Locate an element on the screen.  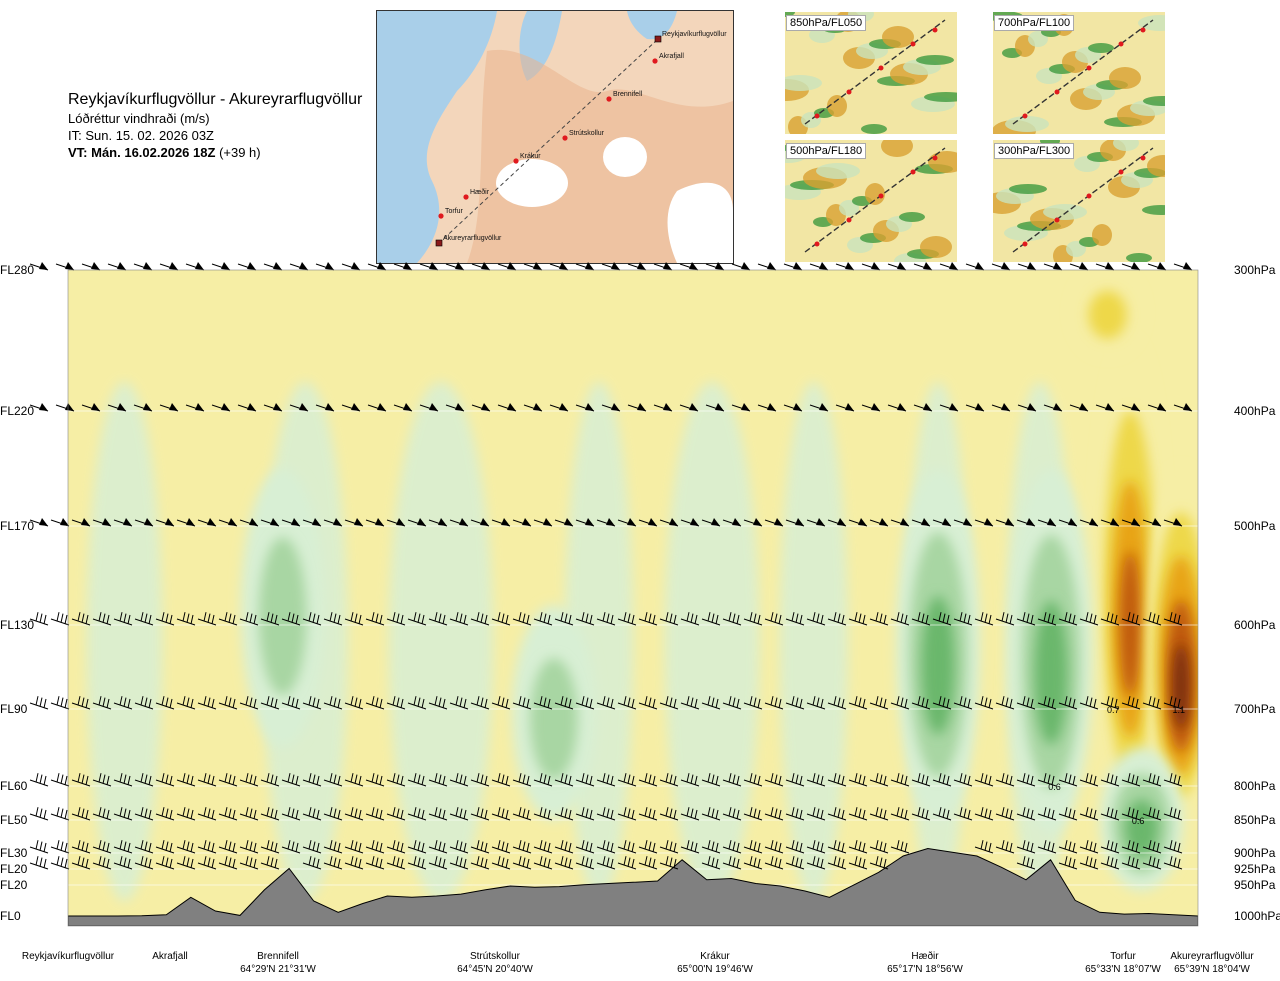
thumbnail-300hpa: 300hPa/FL300 is located at coordinates (1079, 201).